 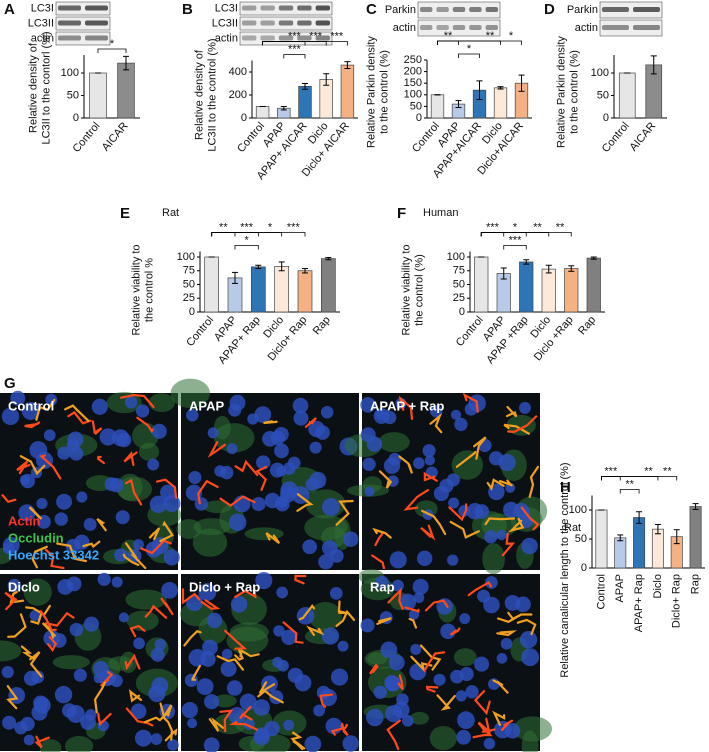 What do you see at coordinates (200, 331) in the screenshot?
I see `x-tick-label: Control` at bounding box center [200, 331].